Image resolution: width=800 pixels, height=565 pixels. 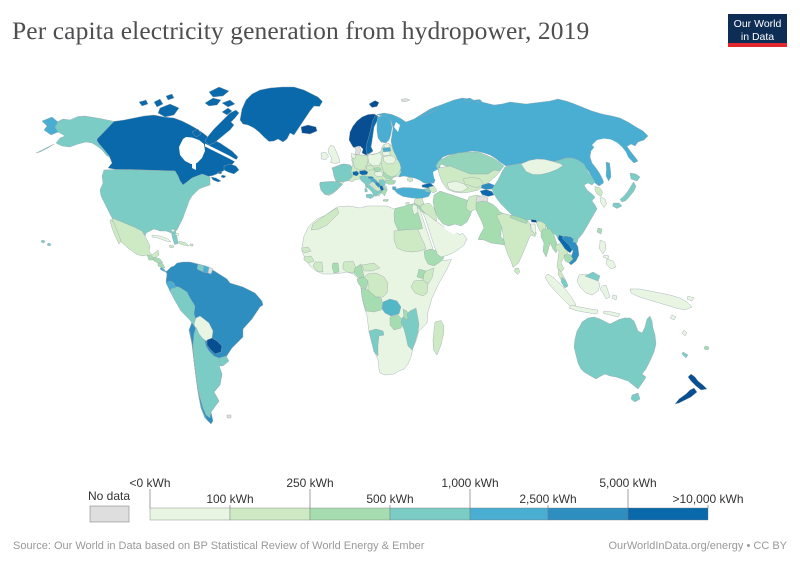 What do you see at coordinates (627, 483) in the screenshot?
I see `svg-text: 5,000 kWh` at bounding box center [627, 483].